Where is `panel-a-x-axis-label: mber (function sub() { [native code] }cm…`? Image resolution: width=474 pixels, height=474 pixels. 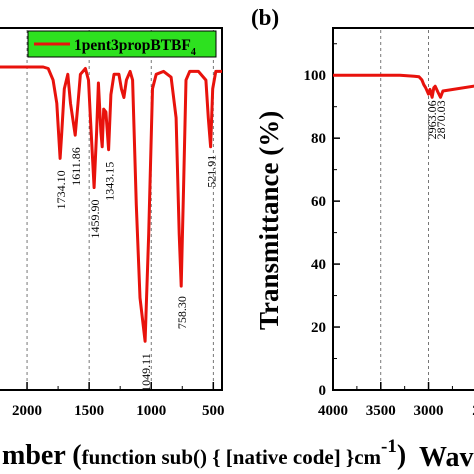 panel-a-x-axis-label: mber (function sub() { [native code] }cm… is located at coordinates (204, 453).